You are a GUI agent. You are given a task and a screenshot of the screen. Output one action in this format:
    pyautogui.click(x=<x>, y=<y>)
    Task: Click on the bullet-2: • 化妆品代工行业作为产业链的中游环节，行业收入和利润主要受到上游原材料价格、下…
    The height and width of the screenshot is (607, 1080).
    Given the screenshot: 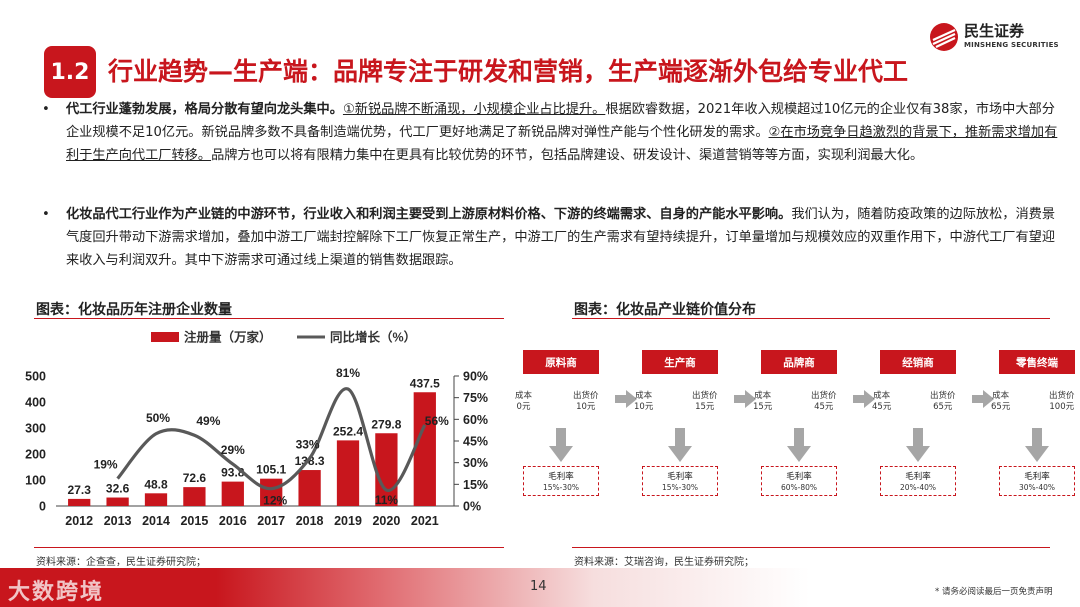 What is the action you would take?
    pyautogui.click(x=552, y=237)
    